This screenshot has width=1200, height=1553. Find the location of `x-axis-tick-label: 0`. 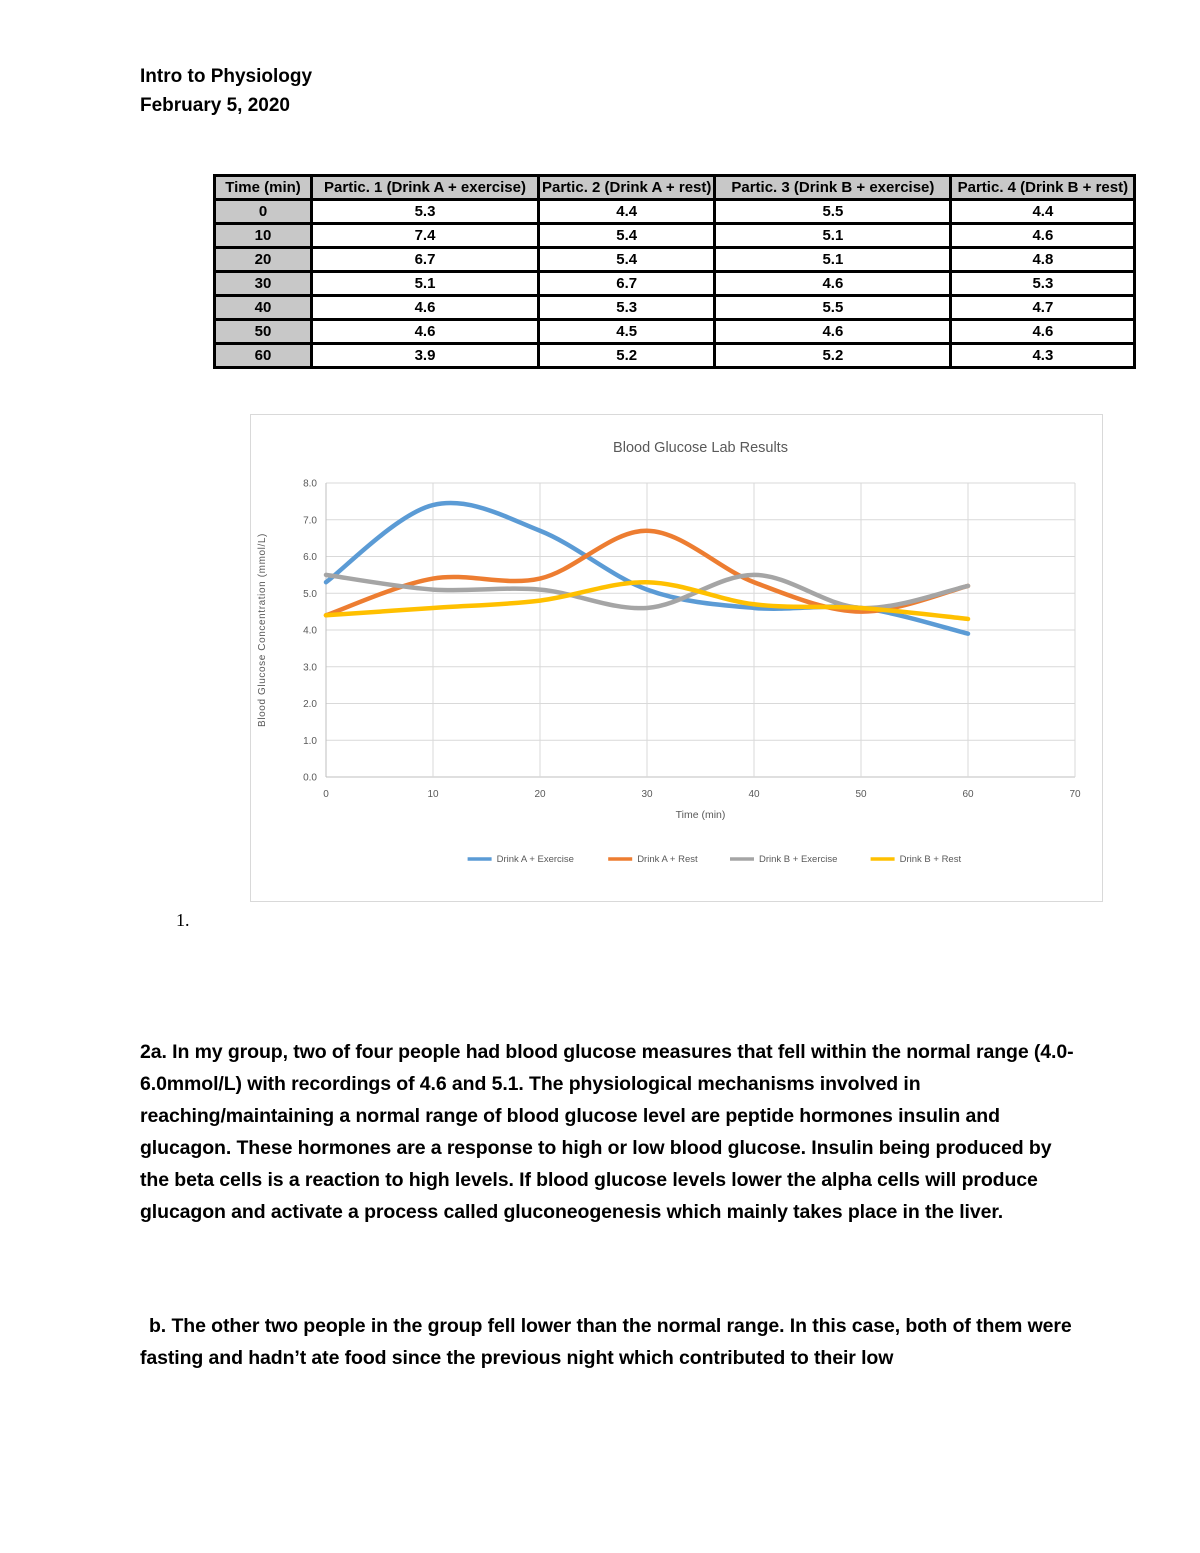

x-axis-tick-label: 0 is located at coordinates (326, 794).